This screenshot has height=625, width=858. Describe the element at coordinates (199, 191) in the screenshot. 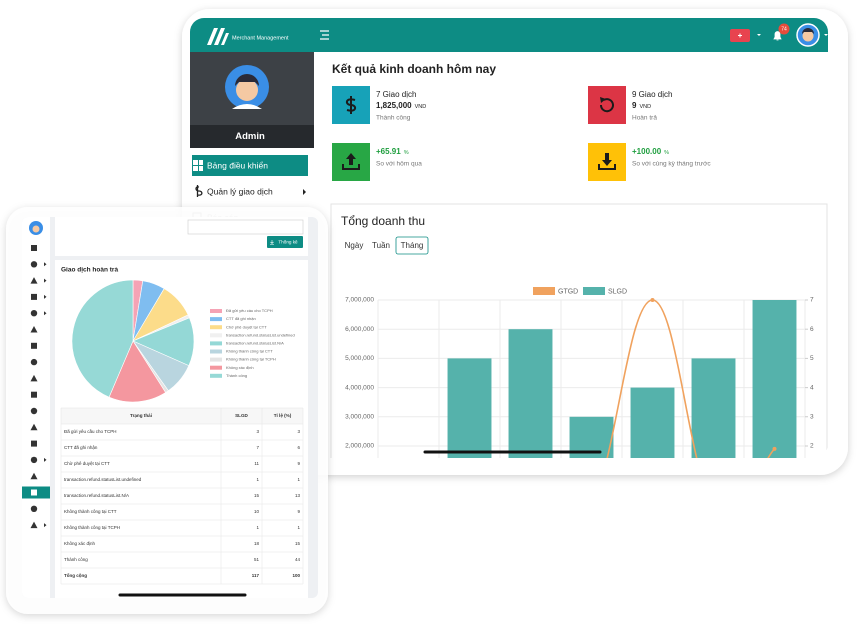

I see `money-icon` at that location.